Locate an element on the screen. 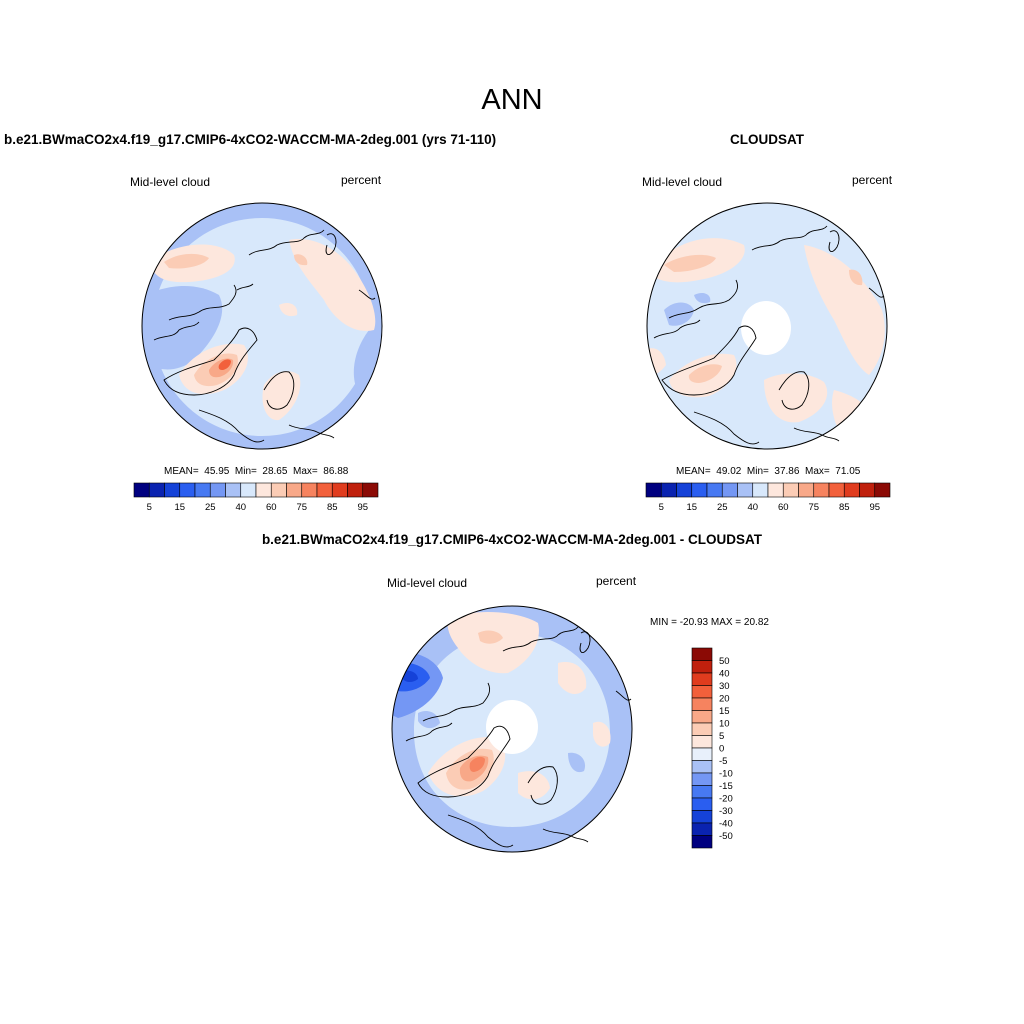 Image resolution: width=1024 pixels, height=1024 pixels. southeast-blue-patch is located at coordinates (577, 762).